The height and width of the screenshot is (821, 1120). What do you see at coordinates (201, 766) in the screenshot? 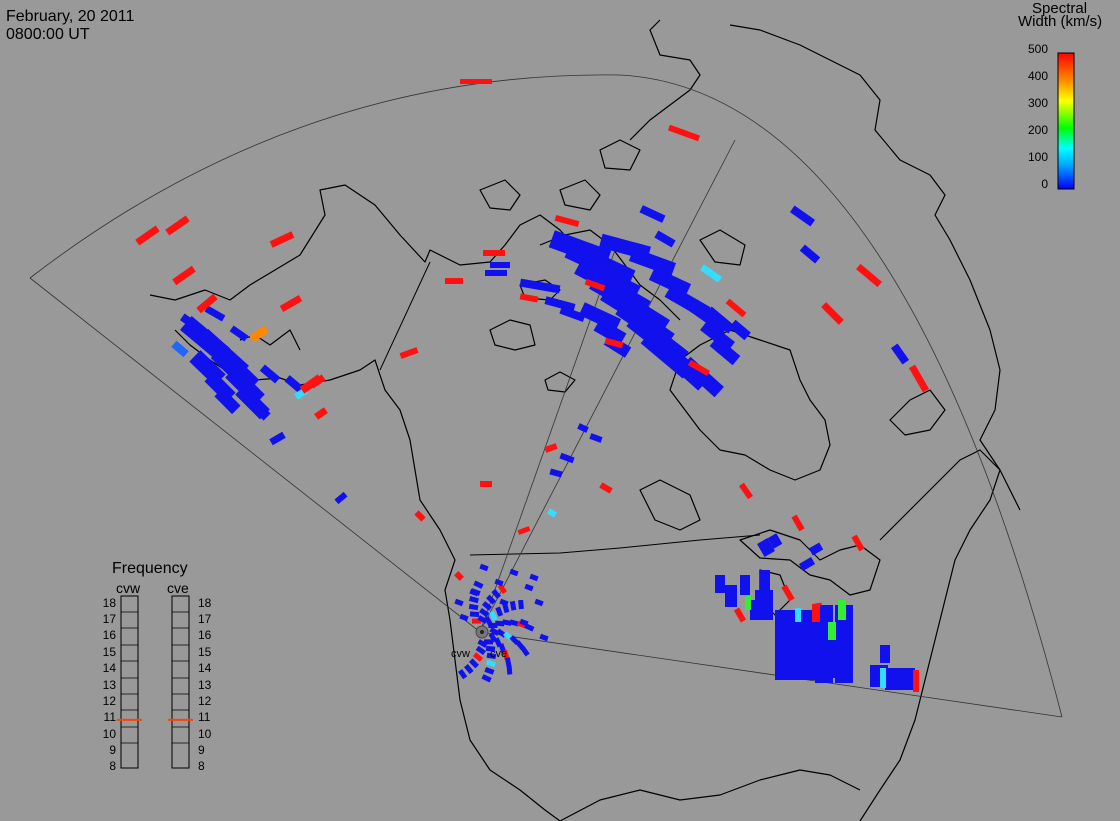
I see `frequency-tick-right: 8` at bounding box center [201, 766].